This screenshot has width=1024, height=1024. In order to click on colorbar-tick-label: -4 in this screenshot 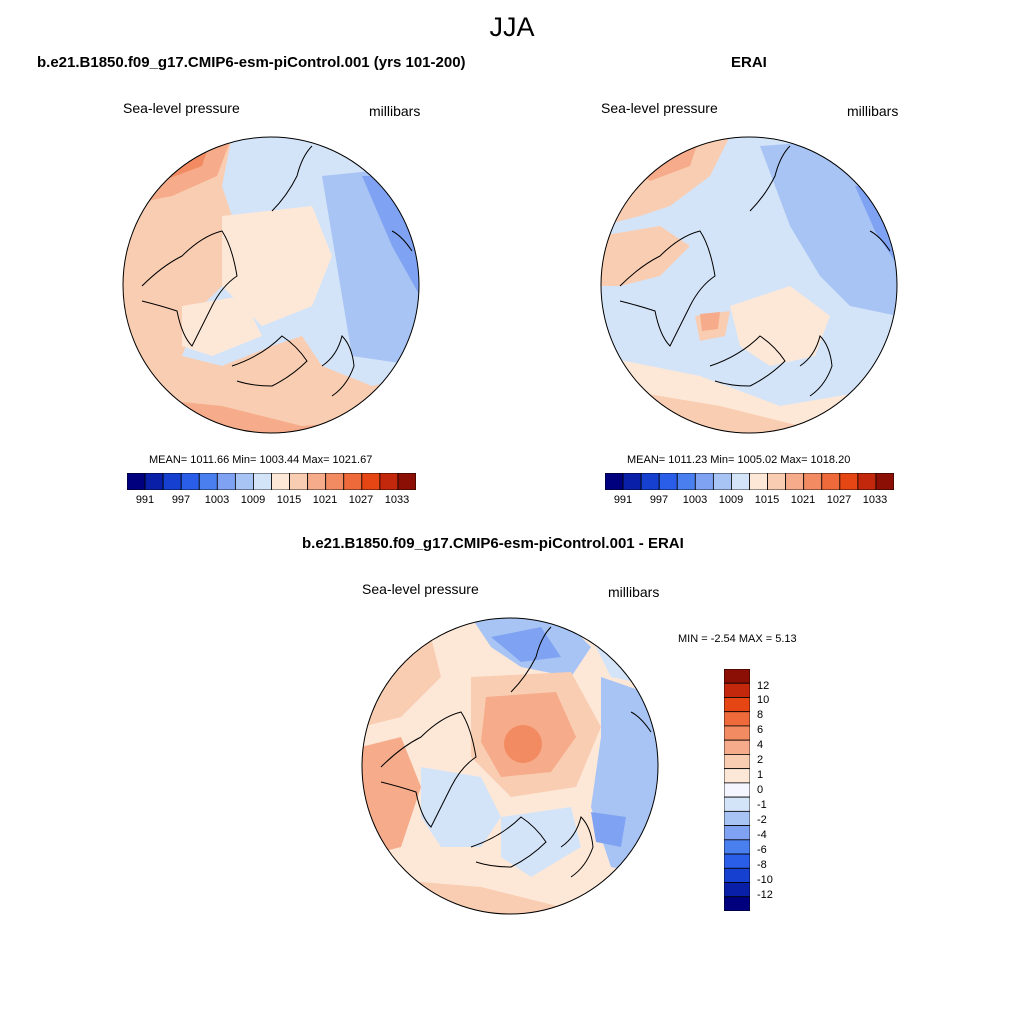, I will do `click(762, 835)`.